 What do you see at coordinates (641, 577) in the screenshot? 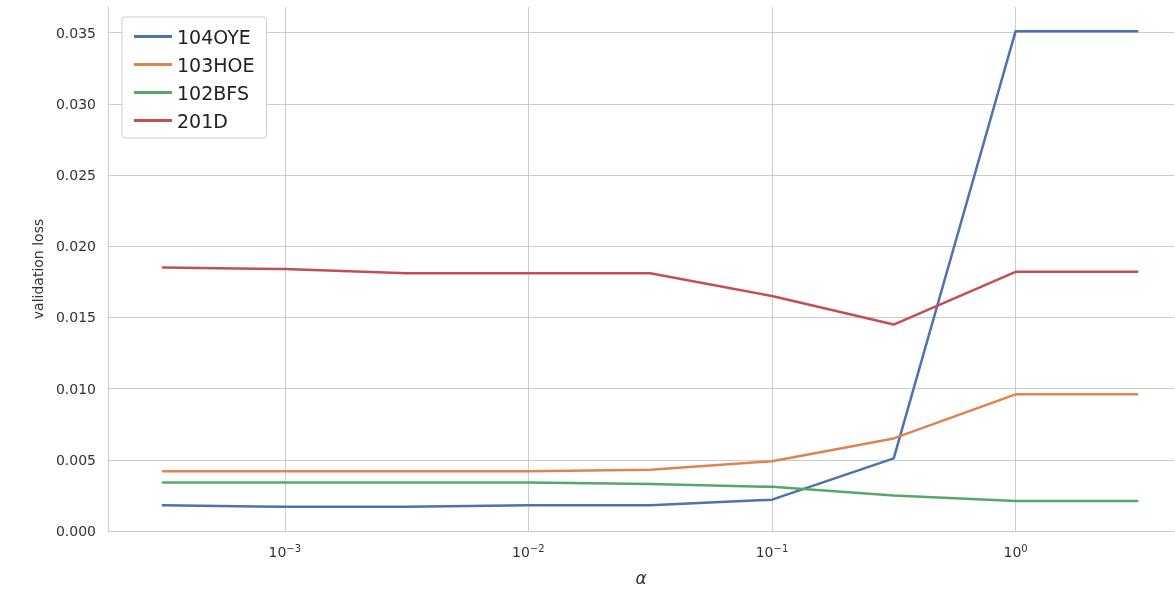
I see `x-axis-title: α` at bounding box center [641, 577].